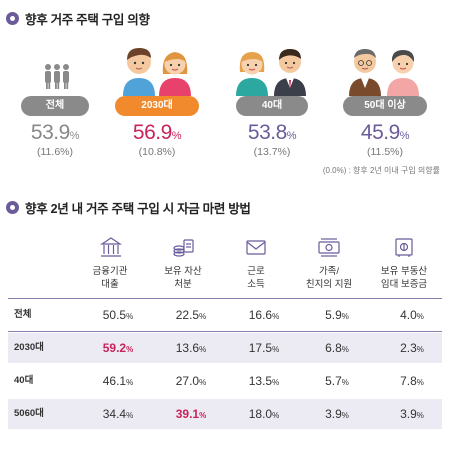 This screenshot has height=449, width=450. I want to click on couple-senior-icon, so click(385, 67).